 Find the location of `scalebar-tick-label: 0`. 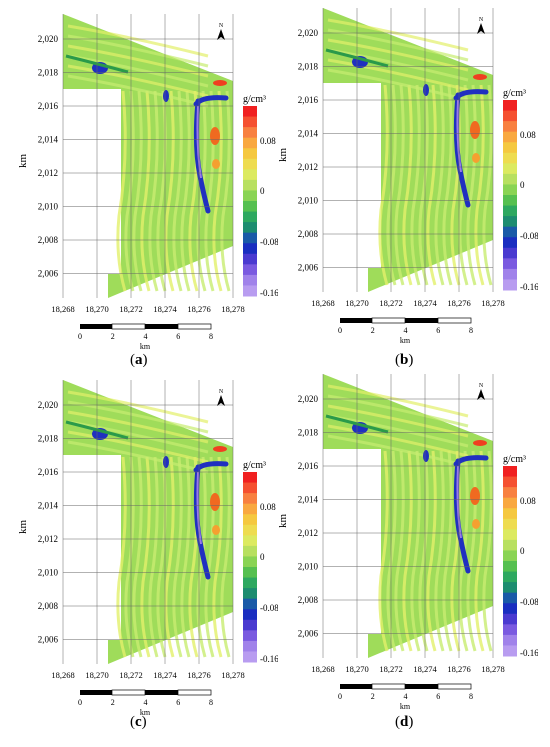

scalebar-tick-label: 0 is located at coordinates (80, 336).